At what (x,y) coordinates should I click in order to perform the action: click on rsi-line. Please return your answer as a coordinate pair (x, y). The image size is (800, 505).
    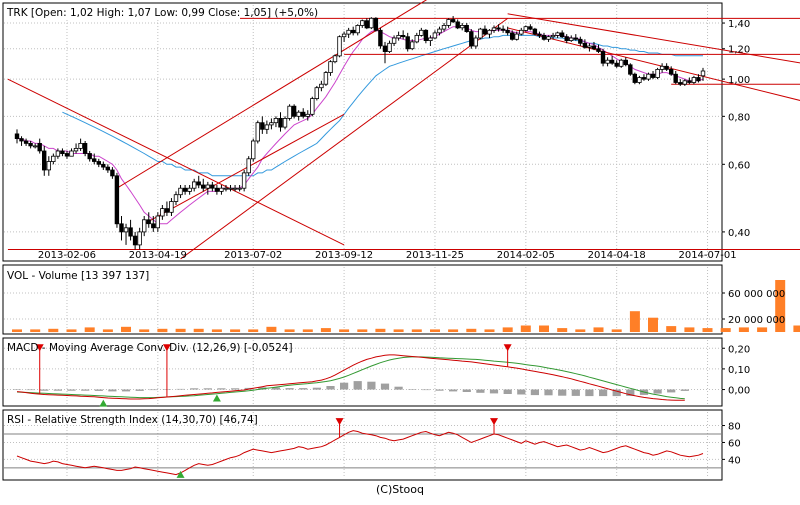
    Looking at the image, I should click on (360, 453).